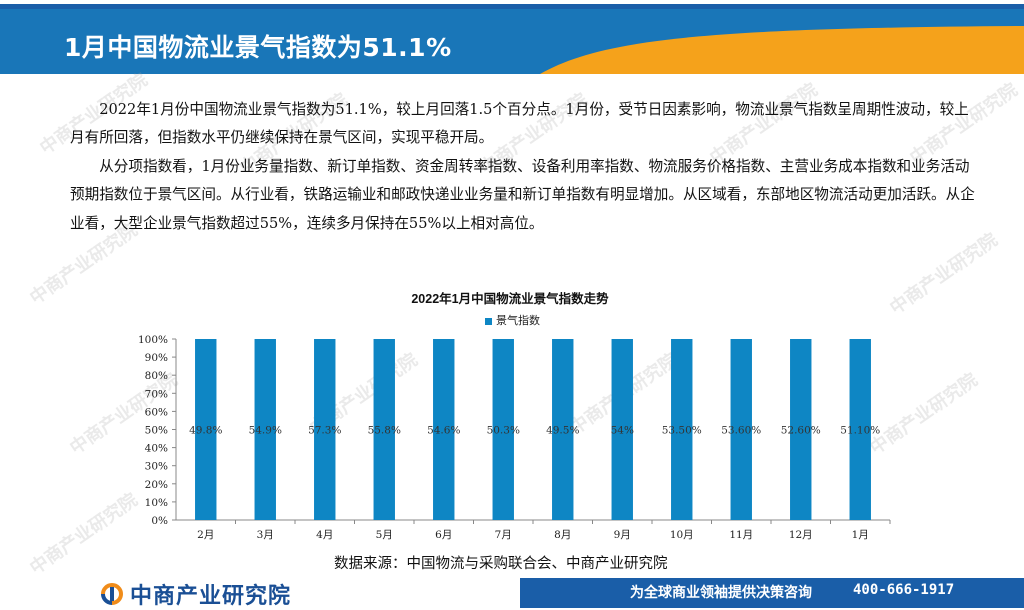 This screenshot has height=610, width=1024. I want to click on x-tick-label: 4月, so click(324, 535).